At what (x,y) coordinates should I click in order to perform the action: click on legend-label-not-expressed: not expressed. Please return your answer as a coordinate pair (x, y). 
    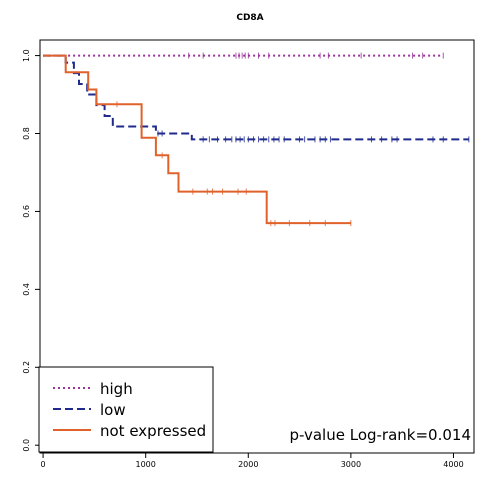
    Looking at the image, I should click on (153, 431).